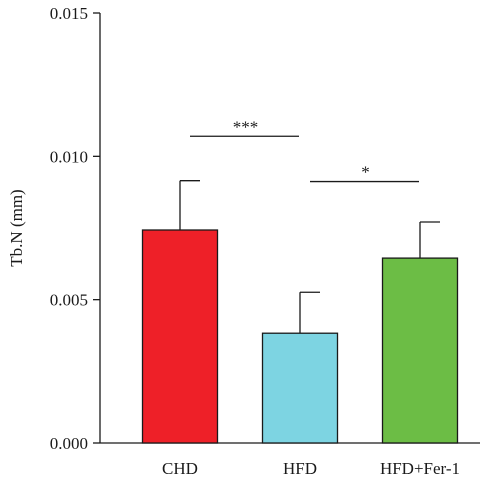 This screenshot has height=484, width=500. I want to click on y-axis-title: Tb.N (mm), so click(16, 227).